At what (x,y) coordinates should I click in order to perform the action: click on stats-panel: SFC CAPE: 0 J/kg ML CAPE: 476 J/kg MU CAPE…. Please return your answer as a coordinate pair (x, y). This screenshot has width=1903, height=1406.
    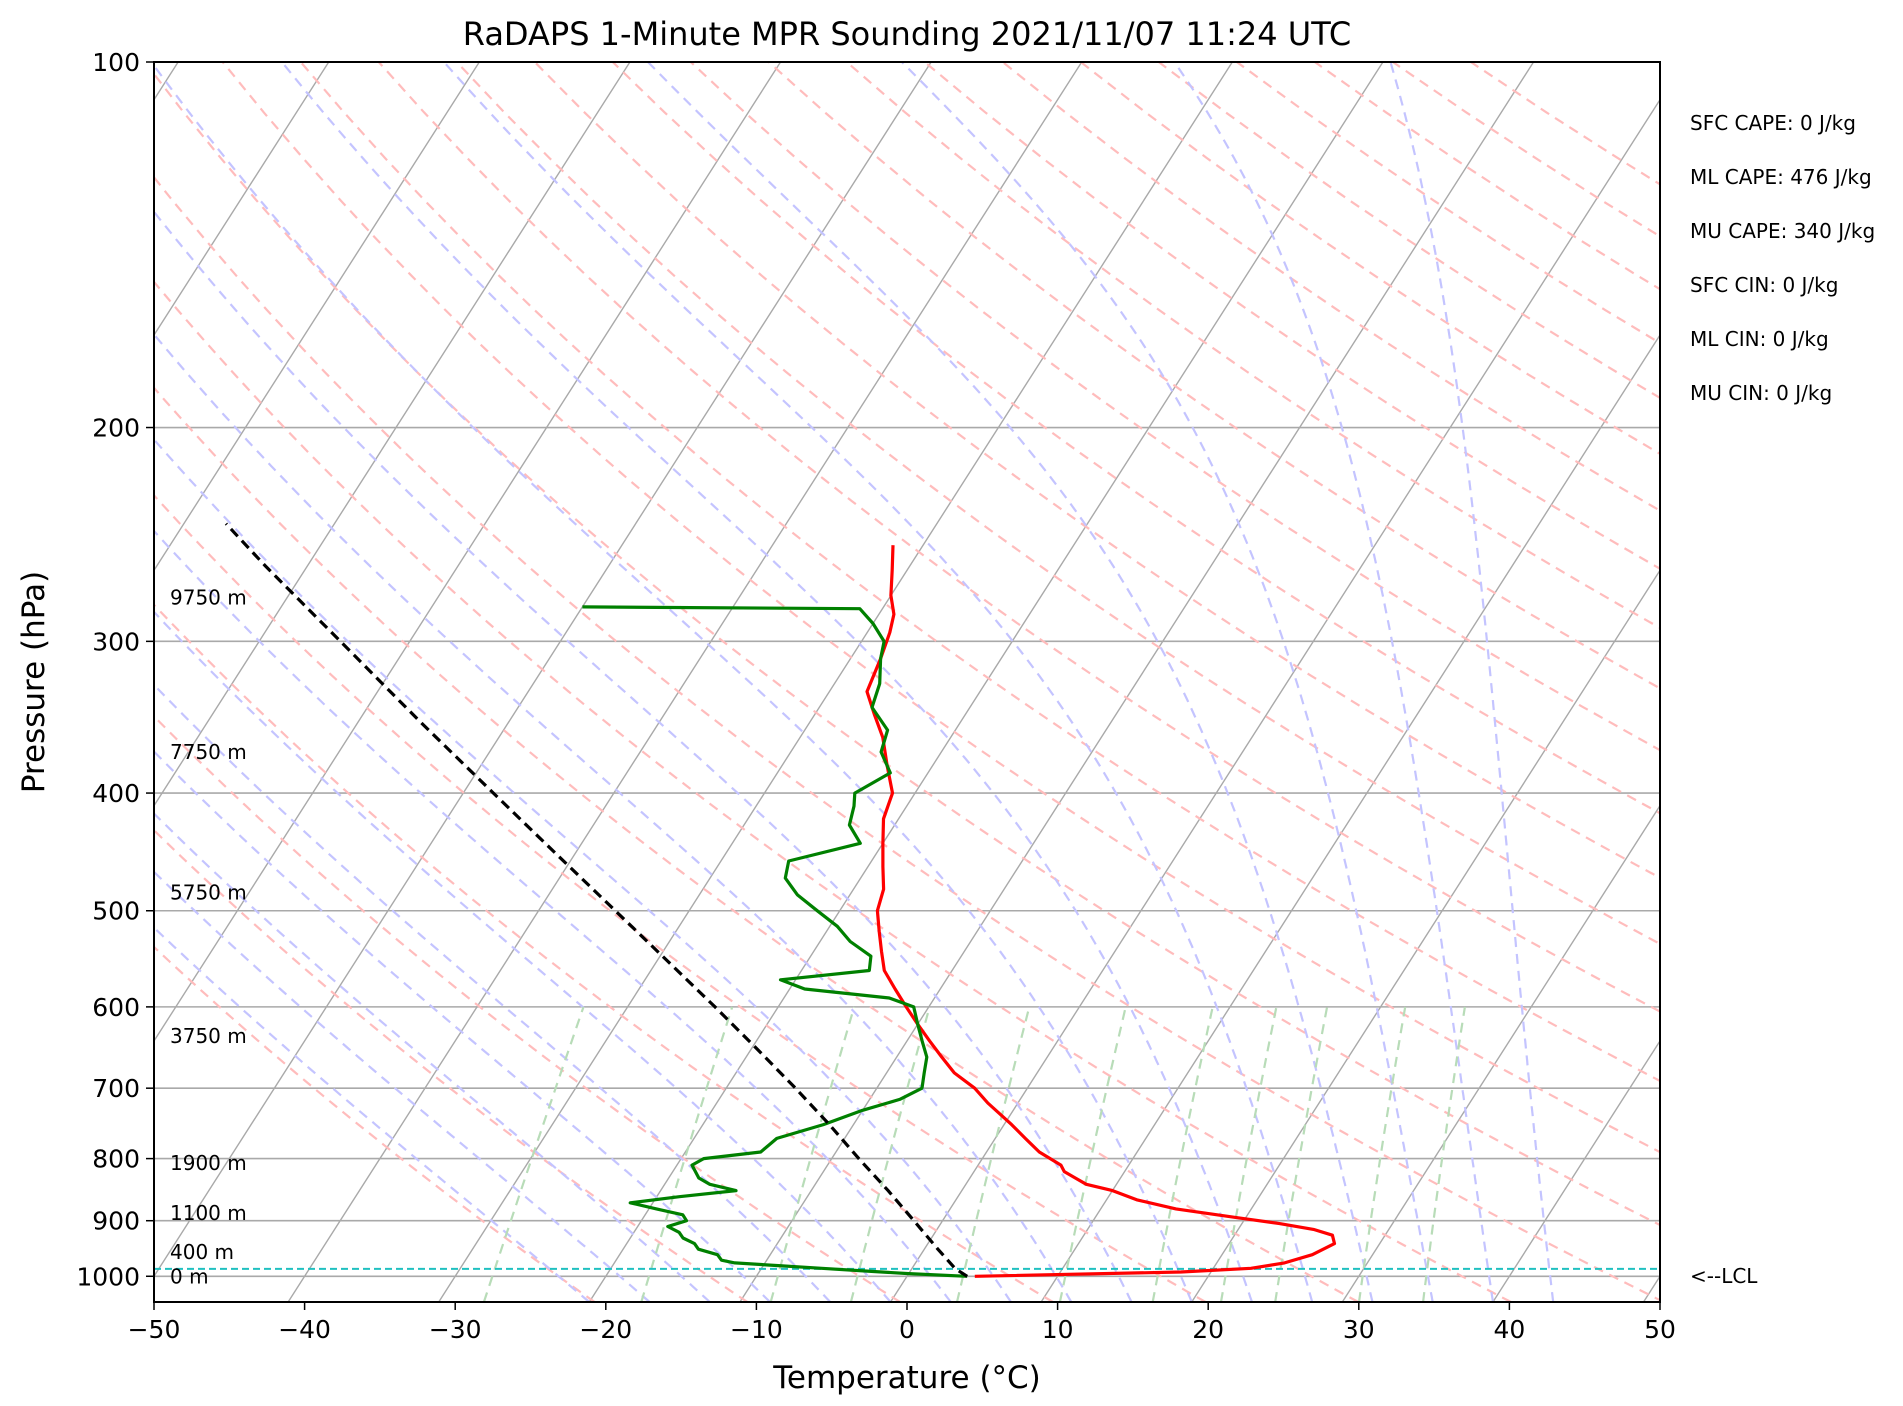
    Looking at the image, I should click on (1782, 258).